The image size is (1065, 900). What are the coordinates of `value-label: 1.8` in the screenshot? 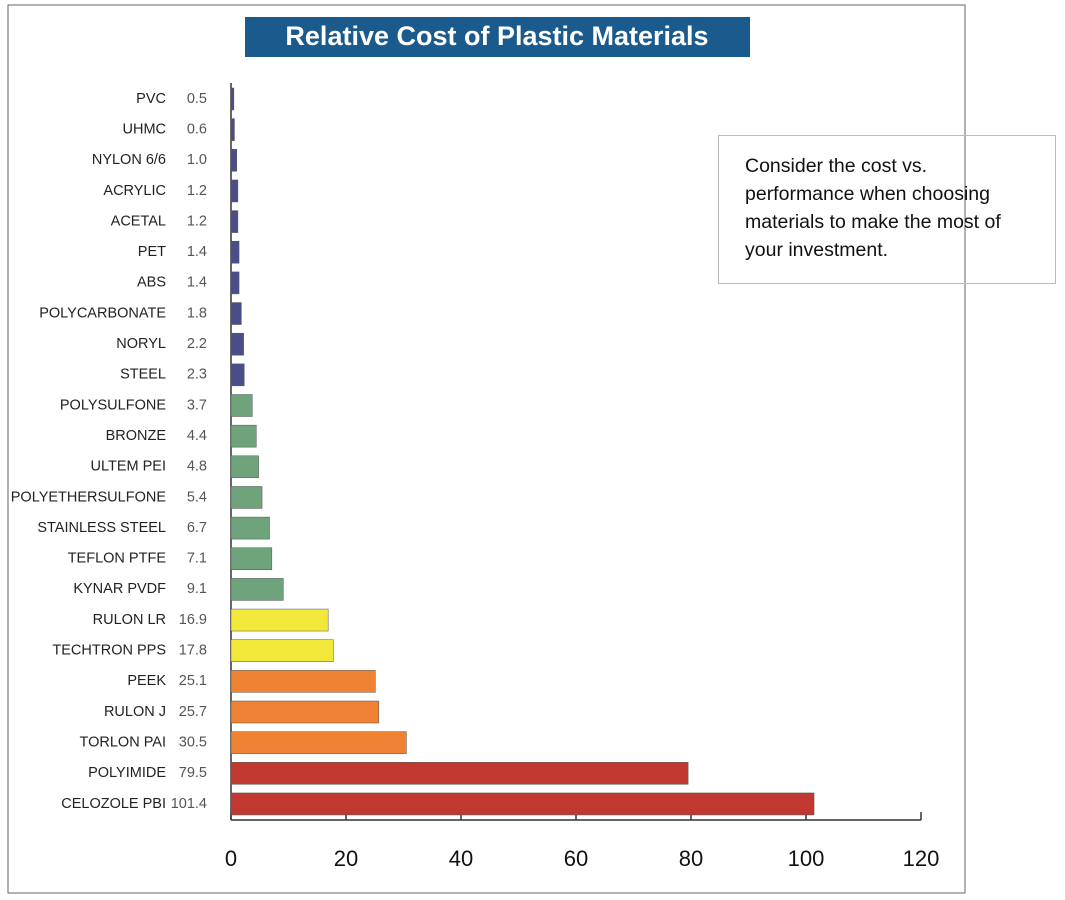 It's located at (197, 313).